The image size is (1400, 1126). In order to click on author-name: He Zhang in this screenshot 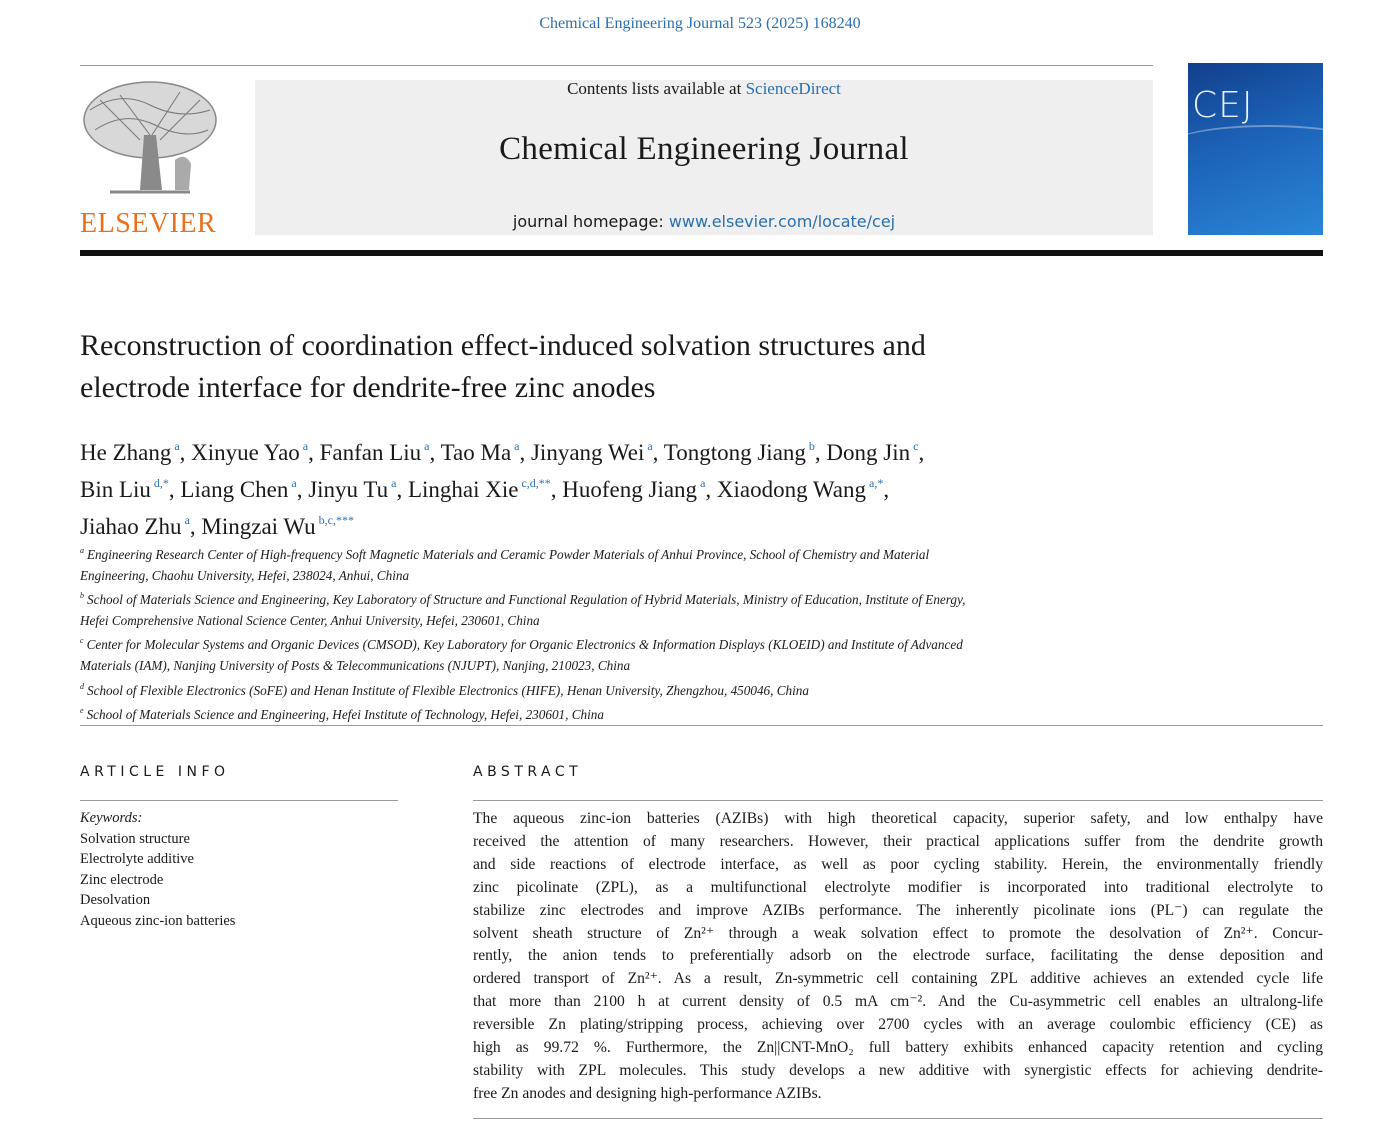, I will do `click(126, 452)`.